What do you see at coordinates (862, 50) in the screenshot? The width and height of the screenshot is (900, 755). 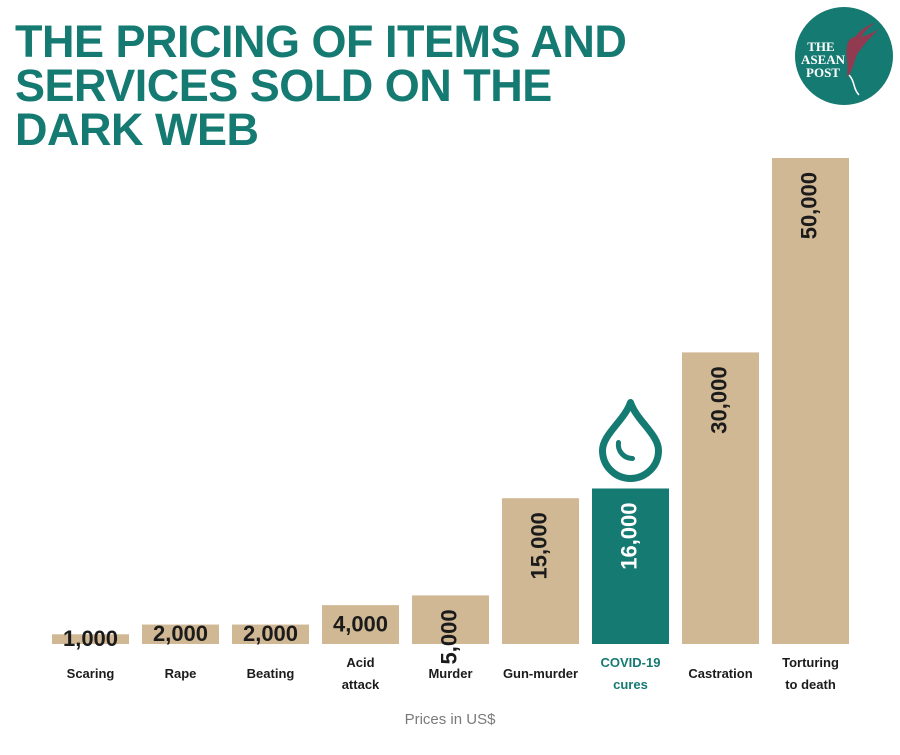 I see `hummingbird-icon` at bounding box center [862, 50].